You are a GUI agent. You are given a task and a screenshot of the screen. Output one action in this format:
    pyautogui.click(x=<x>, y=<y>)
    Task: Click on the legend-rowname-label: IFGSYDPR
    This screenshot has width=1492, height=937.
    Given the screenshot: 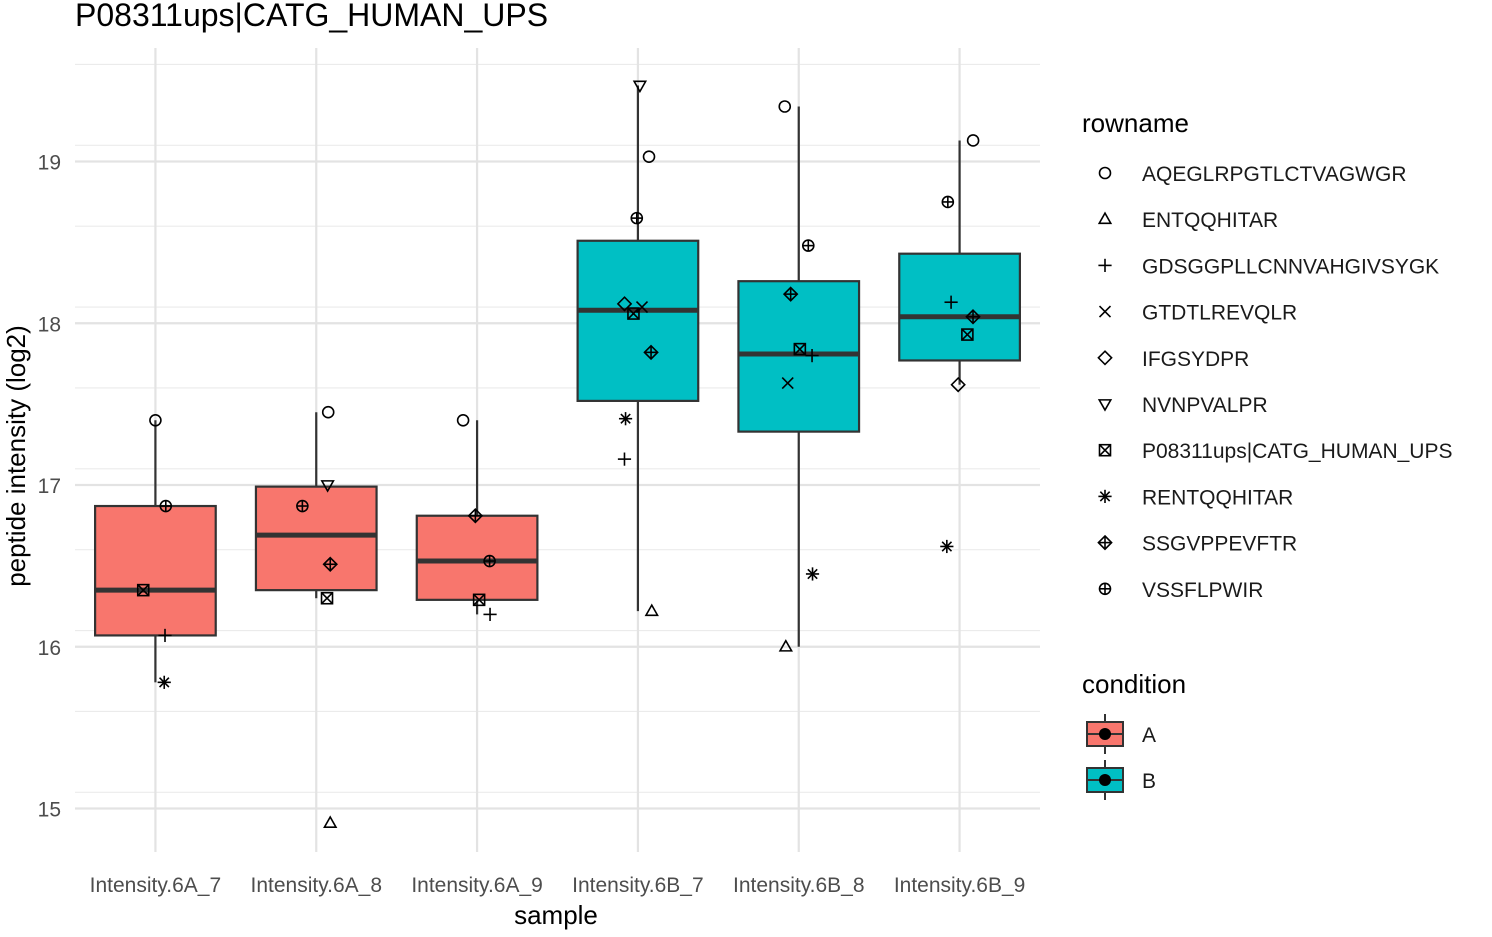 What is the action you would take?
    pyautogui.click(x=1195, y=359)
    